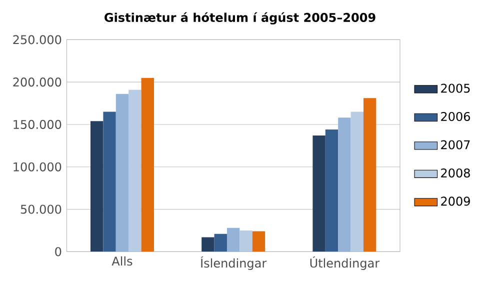 The height and width of the screenshot is (289, 480). I want to click on y-tick-label: 100.000, so click(38, 167).